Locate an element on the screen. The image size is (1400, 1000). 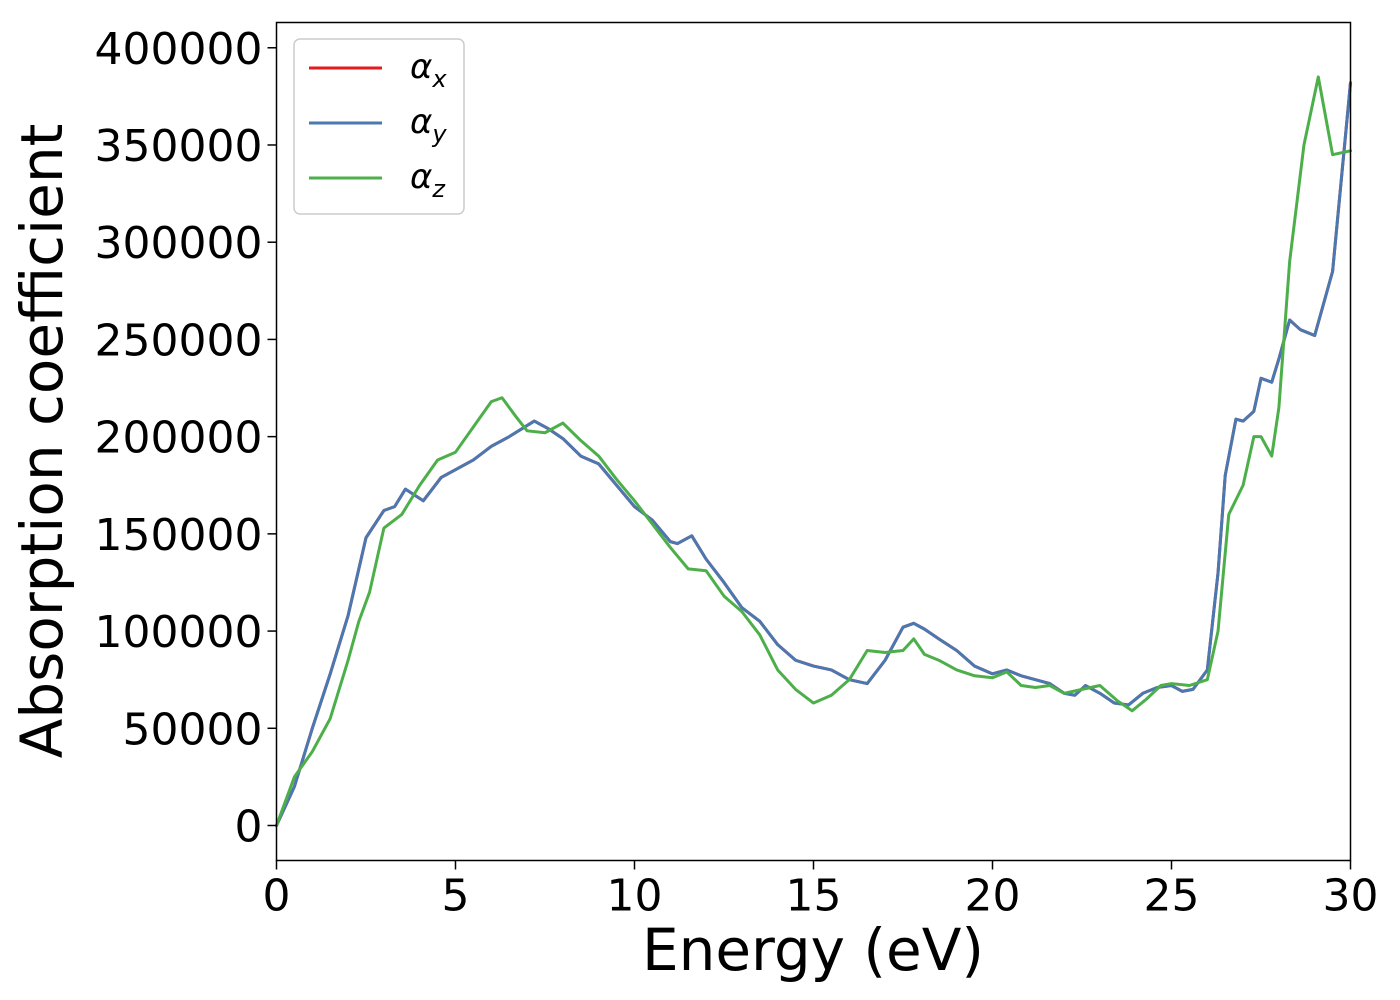
legend-label-x: αx is located at coordinates (428, 70).